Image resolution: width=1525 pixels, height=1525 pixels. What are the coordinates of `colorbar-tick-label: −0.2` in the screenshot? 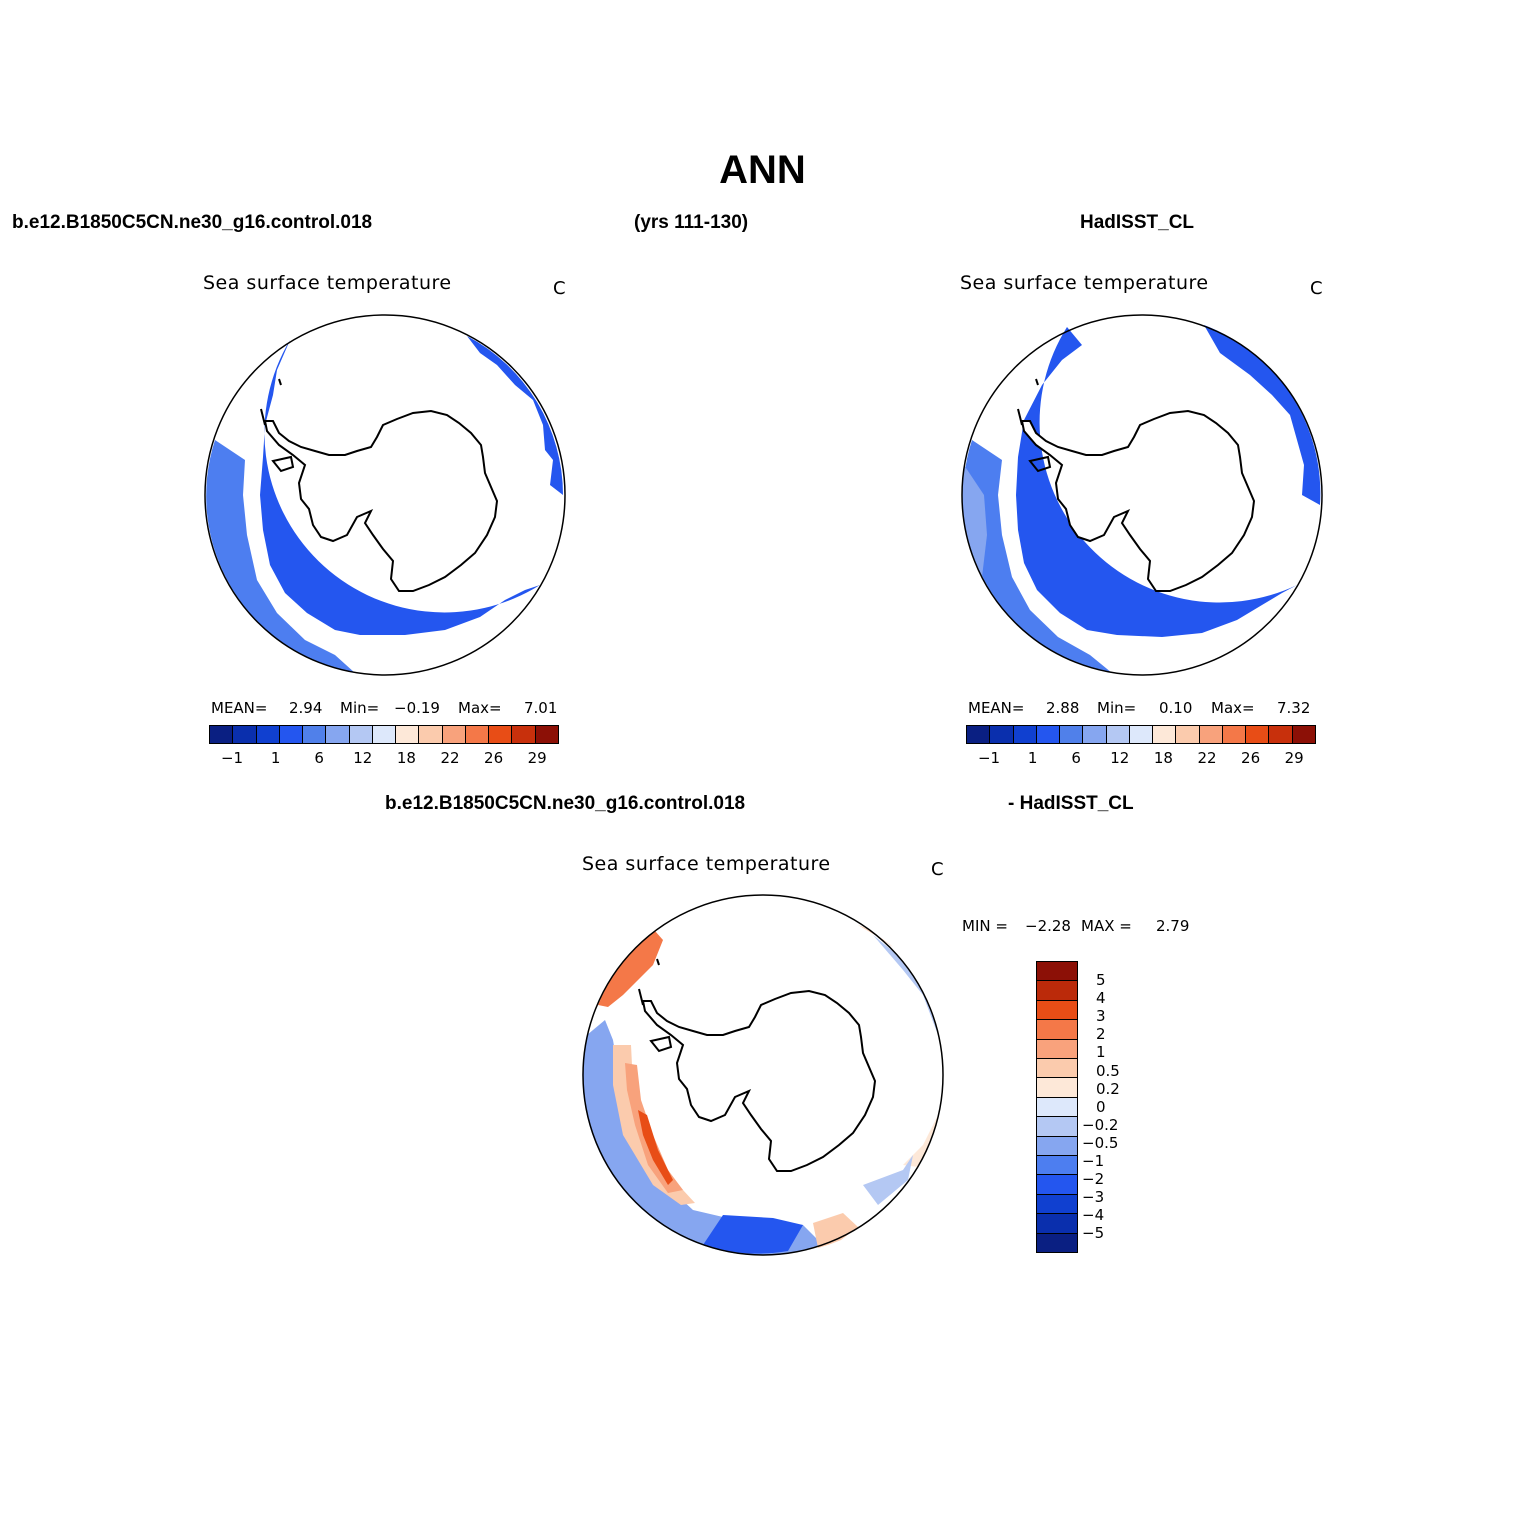 It's located at (1100, 1124).